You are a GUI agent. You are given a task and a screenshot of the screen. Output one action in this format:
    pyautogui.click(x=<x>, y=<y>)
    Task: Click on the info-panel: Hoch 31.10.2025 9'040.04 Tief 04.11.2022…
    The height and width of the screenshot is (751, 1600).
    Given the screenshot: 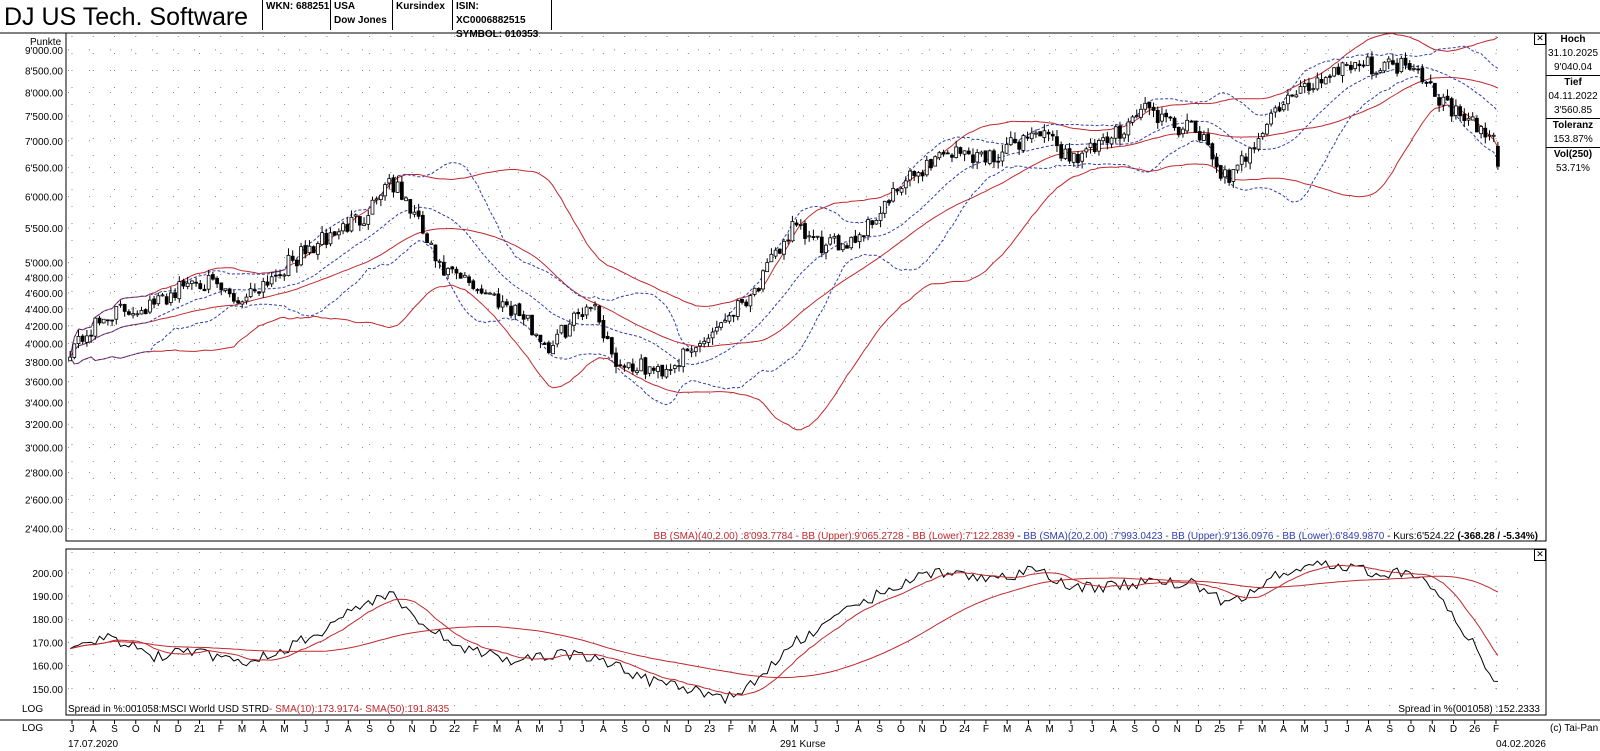 What is the action you would take?
    pyautogui.click(x=1573, y=104)
    